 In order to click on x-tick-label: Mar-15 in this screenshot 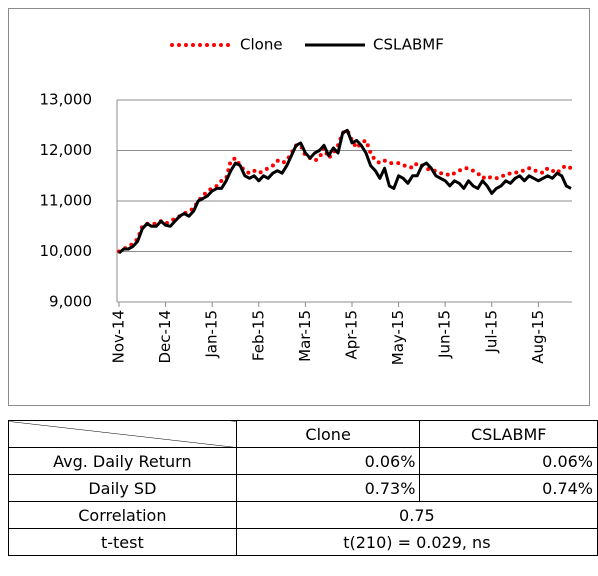, I will do `click(305, 336)`.